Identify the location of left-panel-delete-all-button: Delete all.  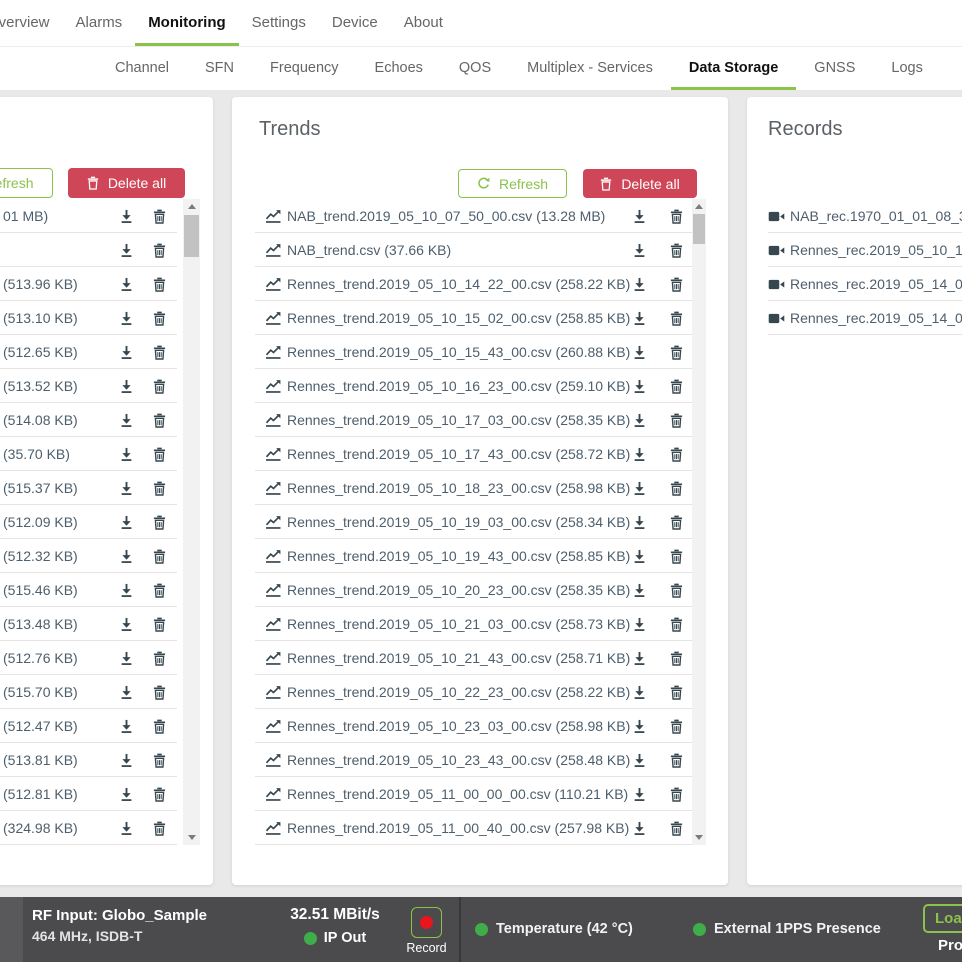
(126, 183).